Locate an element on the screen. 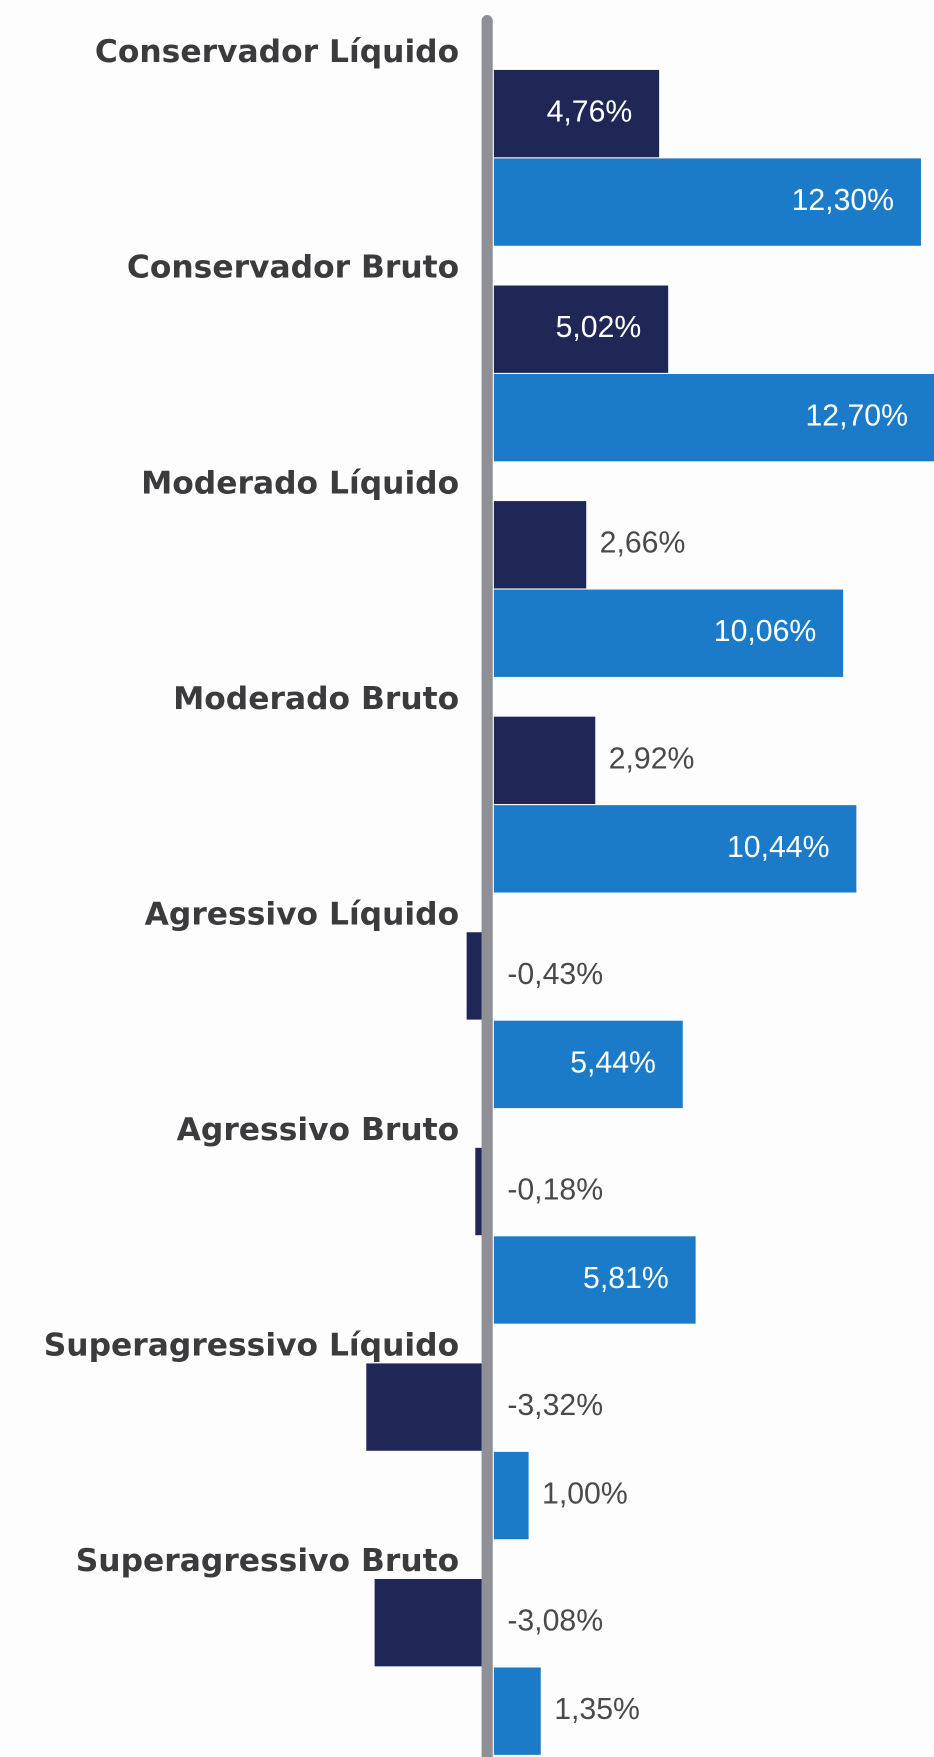 This screenshot has height=1757, width=934. value-label: 2,66% is located at coordinates (643, 543).